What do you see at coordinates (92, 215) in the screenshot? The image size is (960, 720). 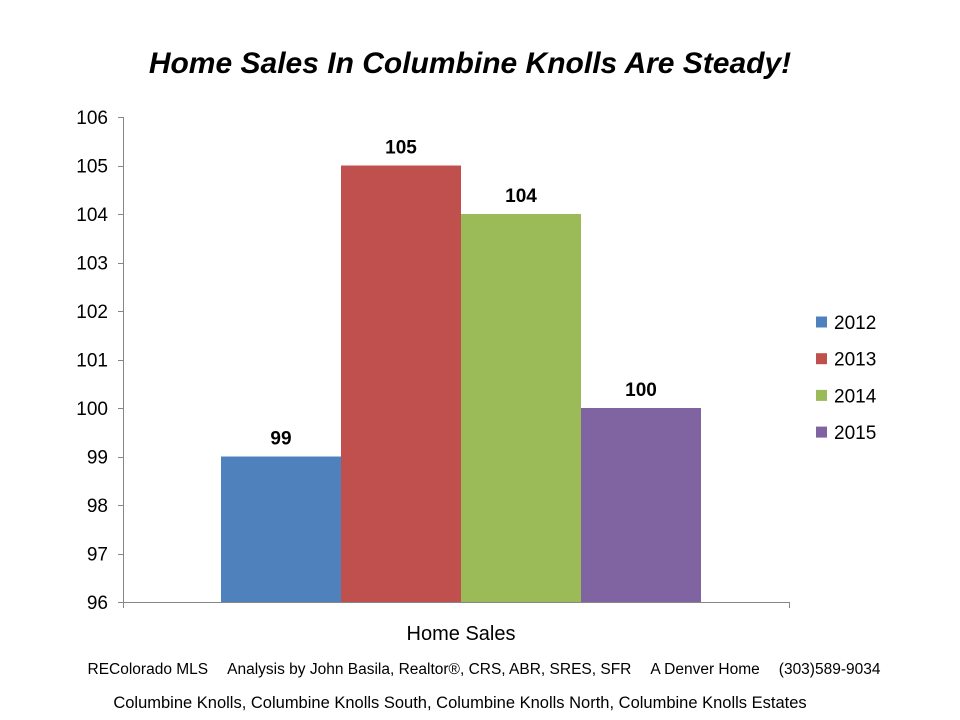 I see `y-tick-label-104: 104` at bounding box center [92, 215].